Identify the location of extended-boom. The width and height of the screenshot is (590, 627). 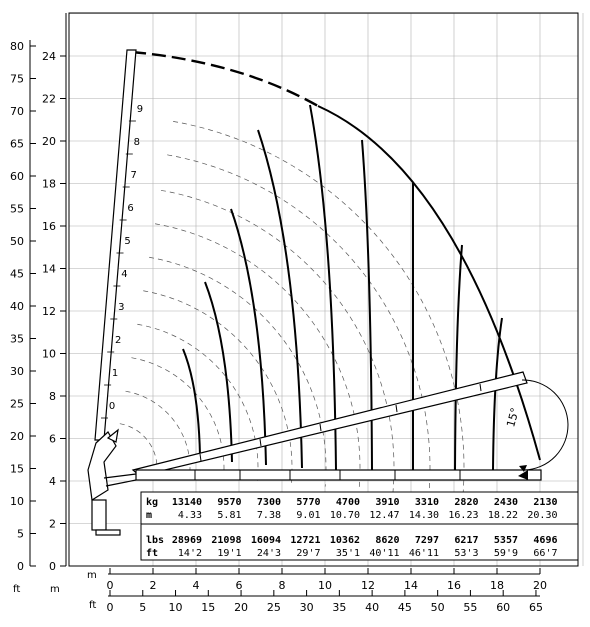
(329, 424).